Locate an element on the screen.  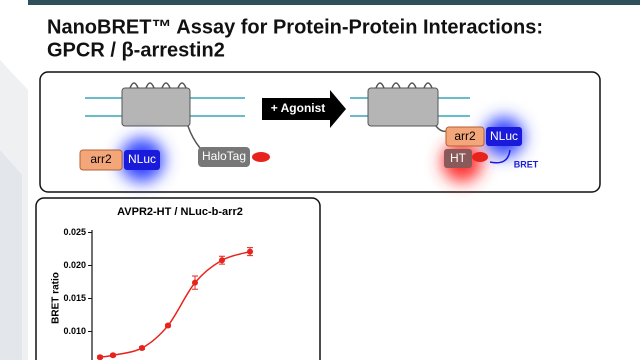
top-bar is located at coordinates (334, 2).